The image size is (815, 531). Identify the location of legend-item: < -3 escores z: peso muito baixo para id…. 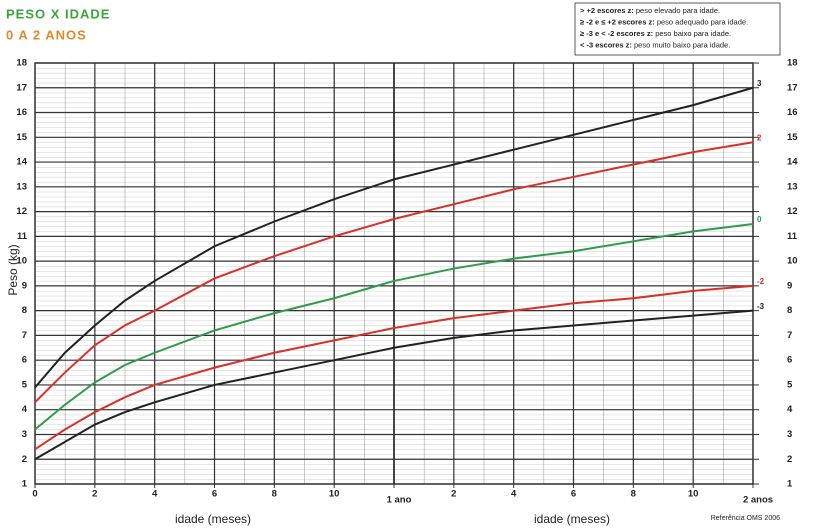
(655, 44).